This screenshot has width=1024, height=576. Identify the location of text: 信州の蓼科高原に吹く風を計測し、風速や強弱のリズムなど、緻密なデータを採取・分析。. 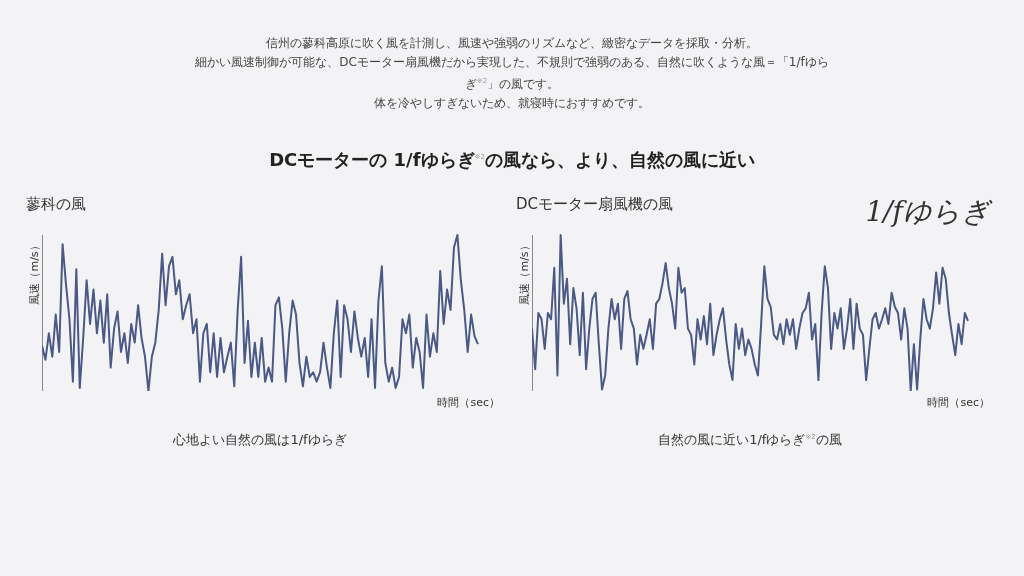
(512, 43).